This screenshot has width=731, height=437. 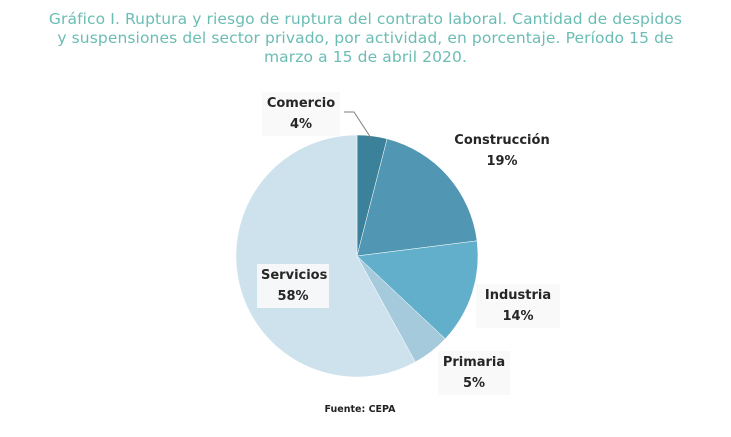 I want to click on label-industria-value: 14%, so click(x=518, y=316).